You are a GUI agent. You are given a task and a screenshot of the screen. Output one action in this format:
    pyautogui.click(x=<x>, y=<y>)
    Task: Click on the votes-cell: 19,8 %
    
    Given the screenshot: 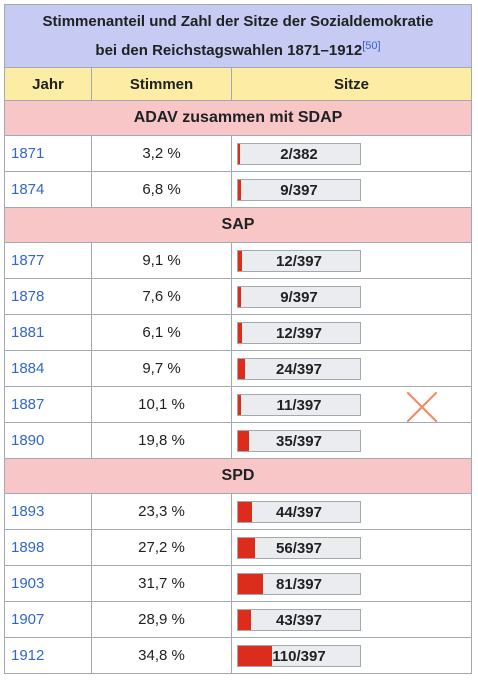 What is the action you would take?
    pyautogui.click(x=161, y=440)
    